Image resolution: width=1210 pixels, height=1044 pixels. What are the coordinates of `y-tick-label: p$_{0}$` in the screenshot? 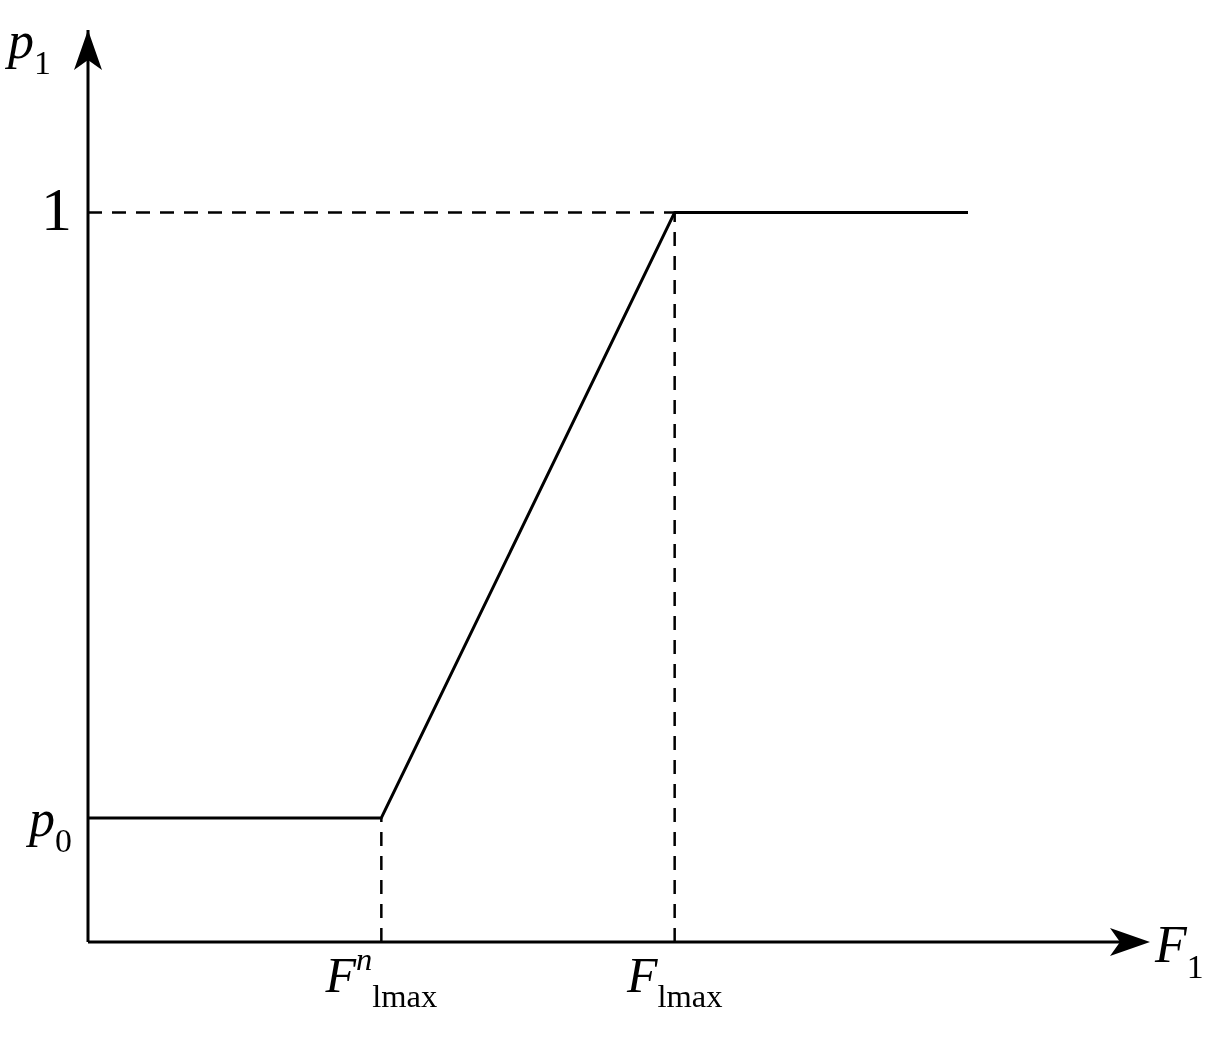 It's located at (48, 824).